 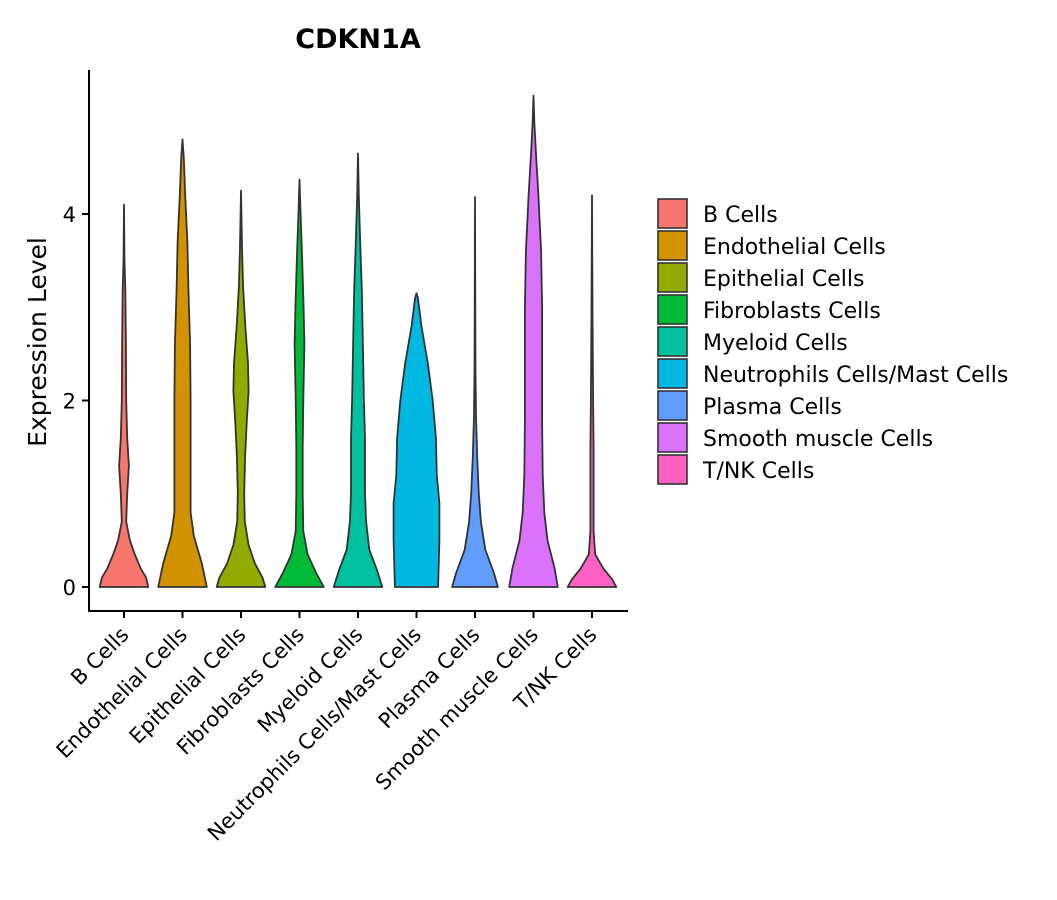 I want to click on legend-label: Fibroblasts Cells, so click(x=792, y=311).